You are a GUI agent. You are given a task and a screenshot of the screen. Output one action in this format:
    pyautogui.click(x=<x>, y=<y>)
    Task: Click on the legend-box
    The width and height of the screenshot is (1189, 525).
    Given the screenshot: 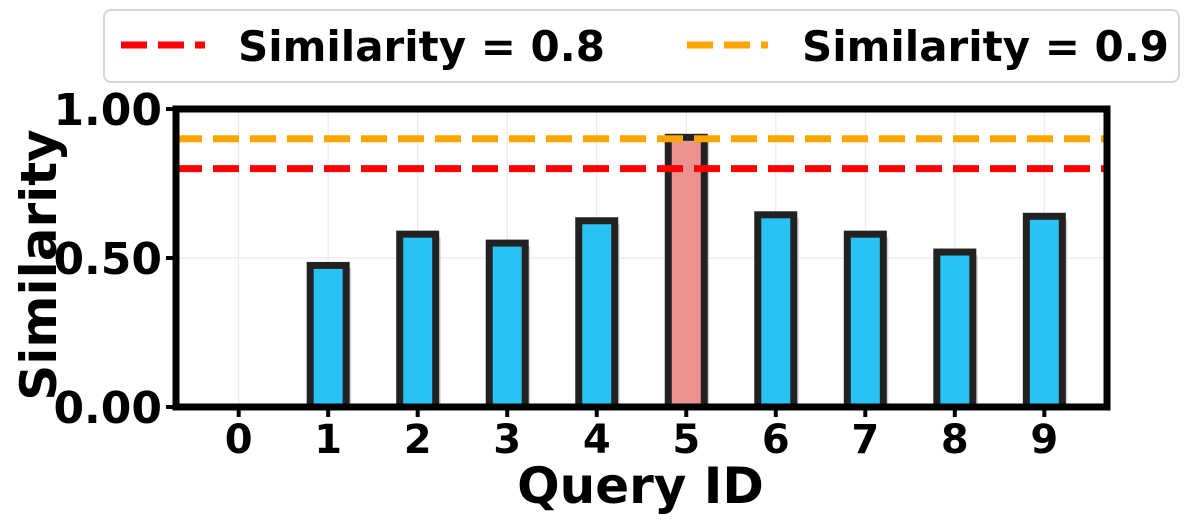 What is the action you would take?
    pyautogui.click(x=641, y=46)
    